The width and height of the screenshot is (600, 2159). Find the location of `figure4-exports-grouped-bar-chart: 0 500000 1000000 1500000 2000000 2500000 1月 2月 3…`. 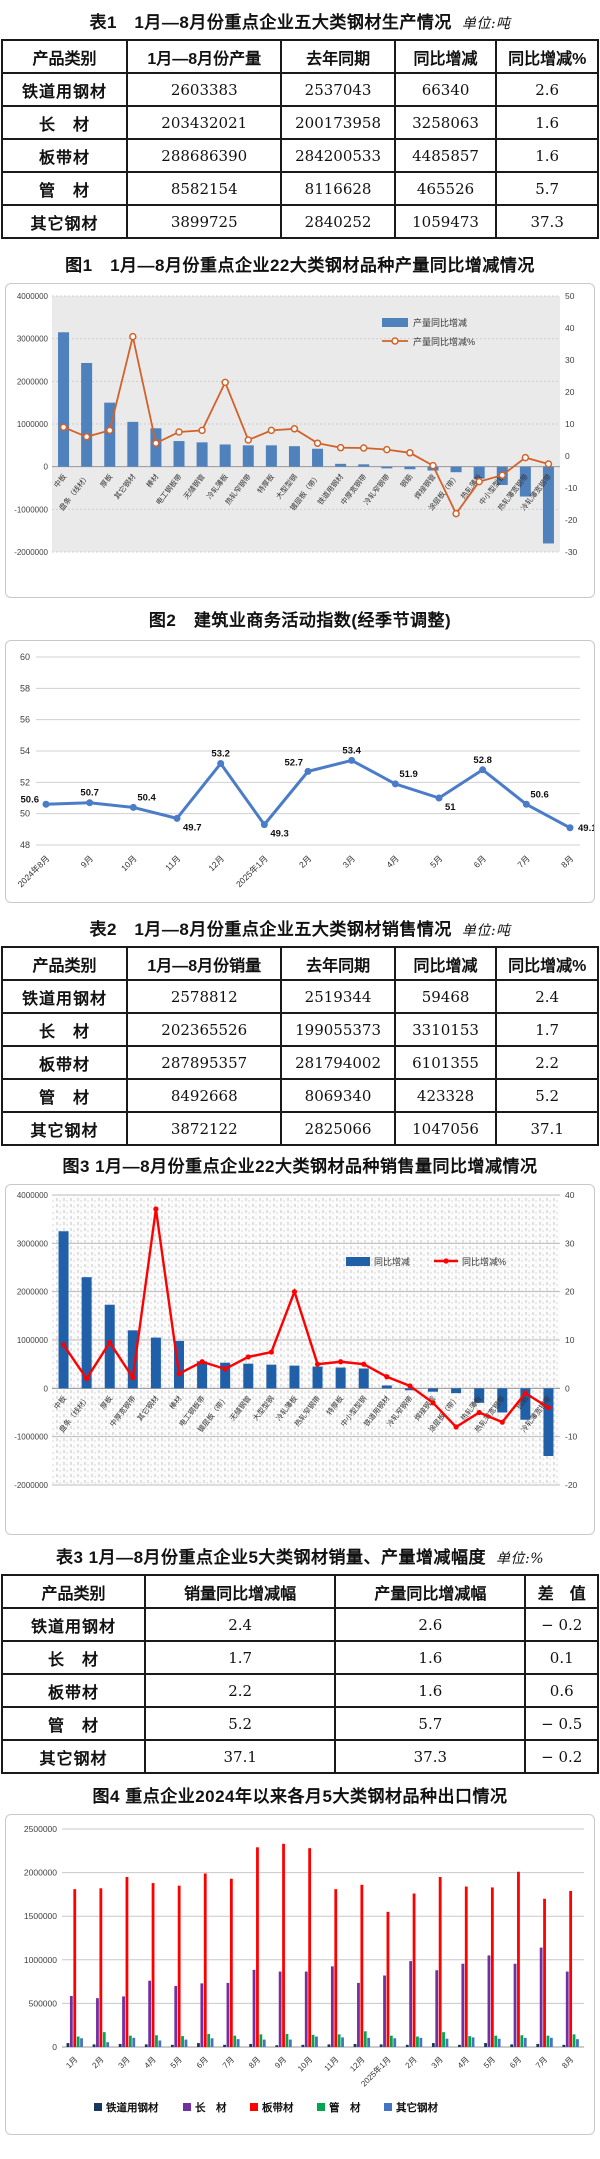

figure4-exports-grouped-bar-chart: 0 500000 1000000 1500000 2000000 2500000 1月 2月 3… is located at coordinates (300, 1974).